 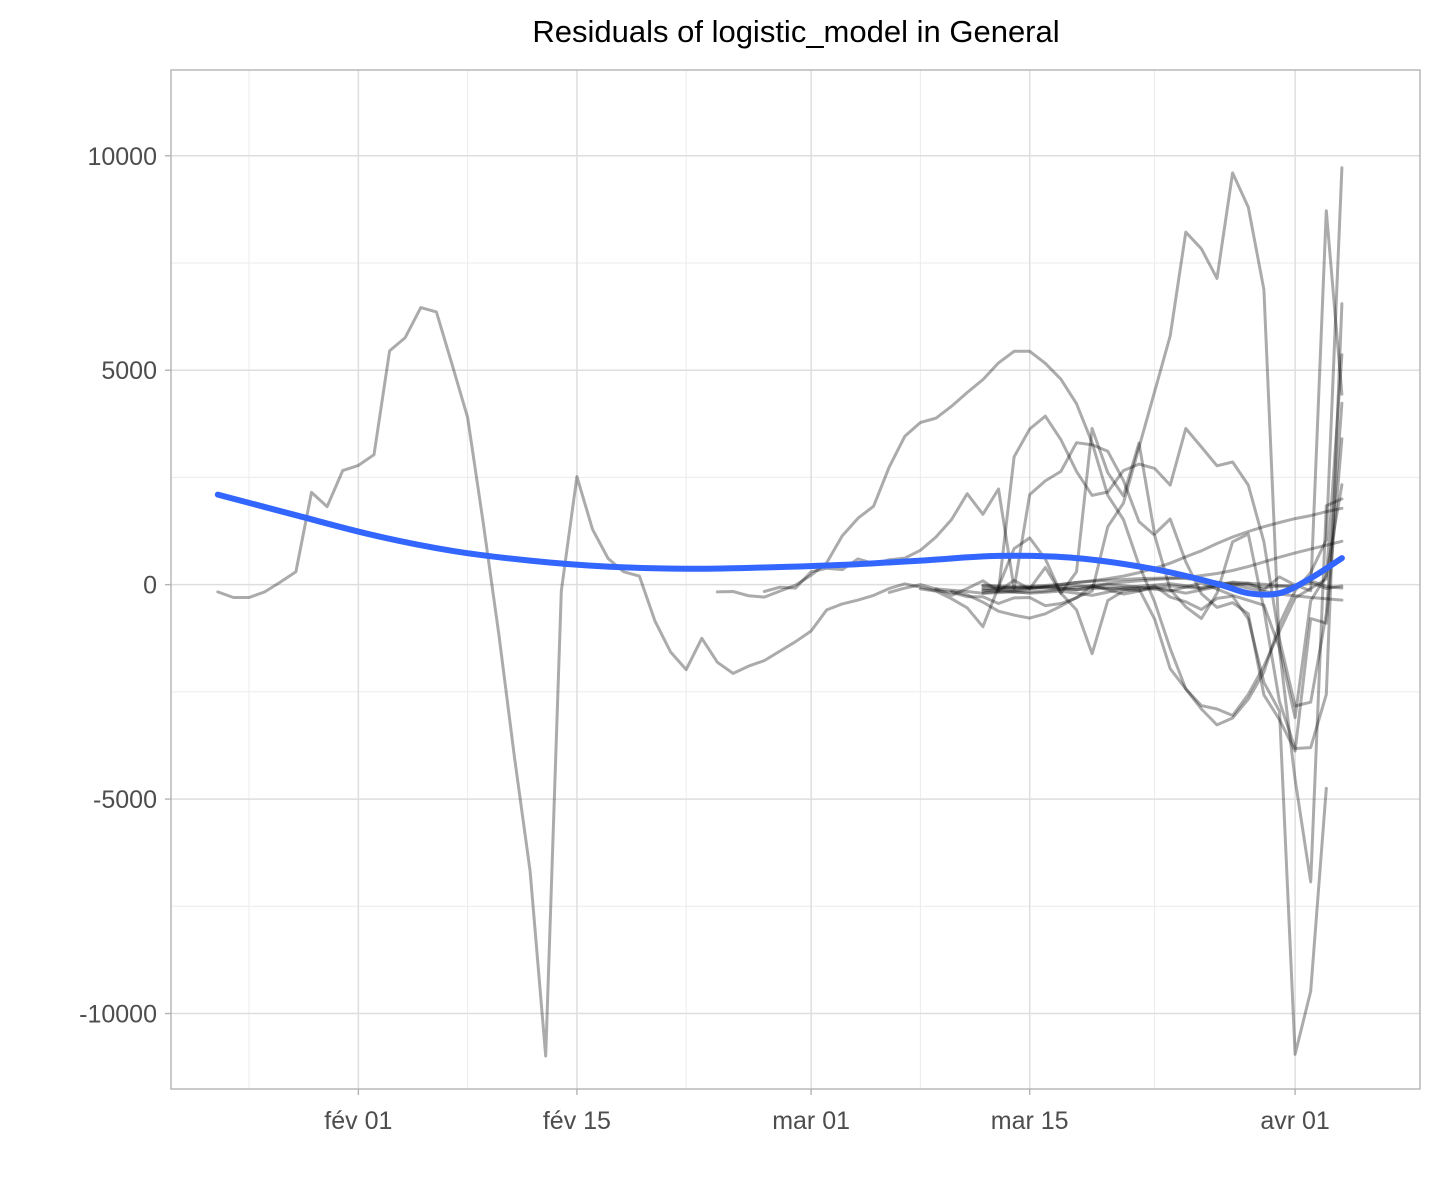 What do you see at coordinates (129, 371) in the screenshot?
I see `y-tick-label: 5000` at bounding box center [129, 371].